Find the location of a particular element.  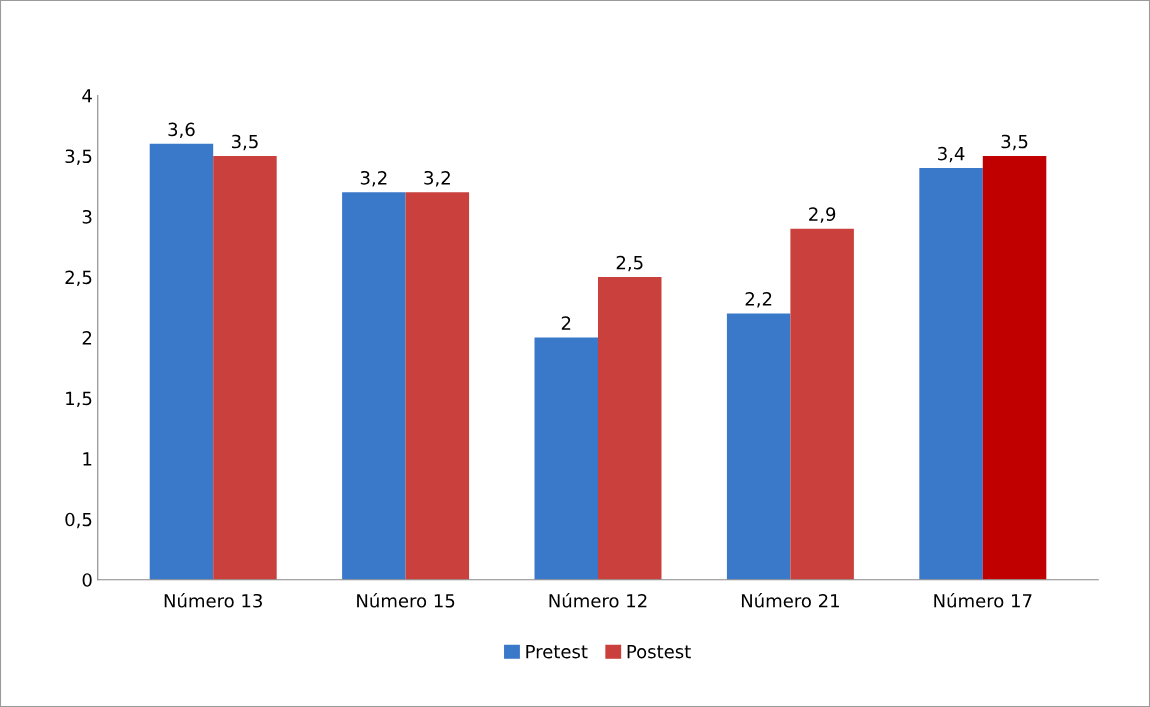

x-tick-label: Número 15 is located at coordinates (406, 600).